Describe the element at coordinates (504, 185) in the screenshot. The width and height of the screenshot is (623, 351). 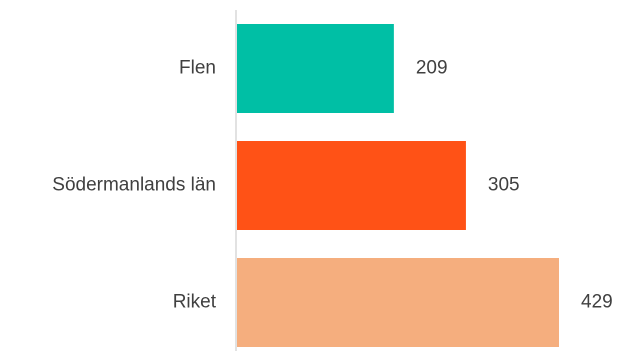
I see `value-label-1: 305` at that location.